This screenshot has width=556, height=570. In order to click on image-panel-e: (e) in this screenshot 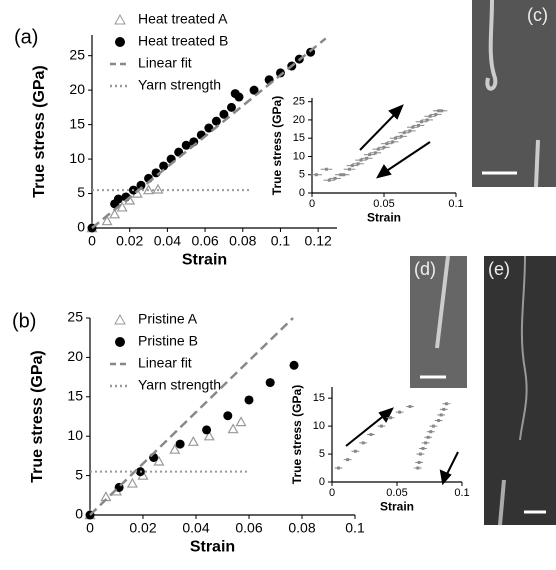, I will do `click(520, 390)`.